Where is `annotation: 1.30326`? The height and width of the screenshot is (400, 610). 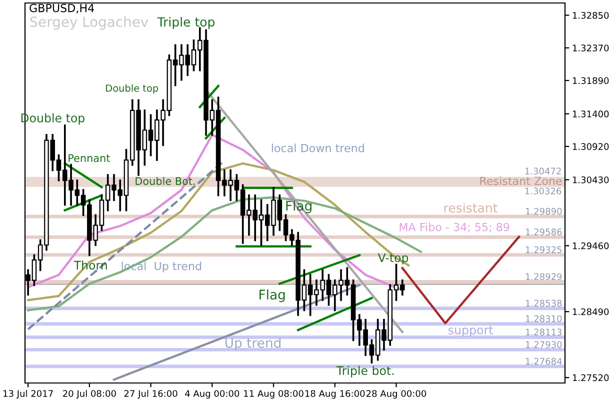
annotation: 1.30326 is located at coordinates (543, 191).